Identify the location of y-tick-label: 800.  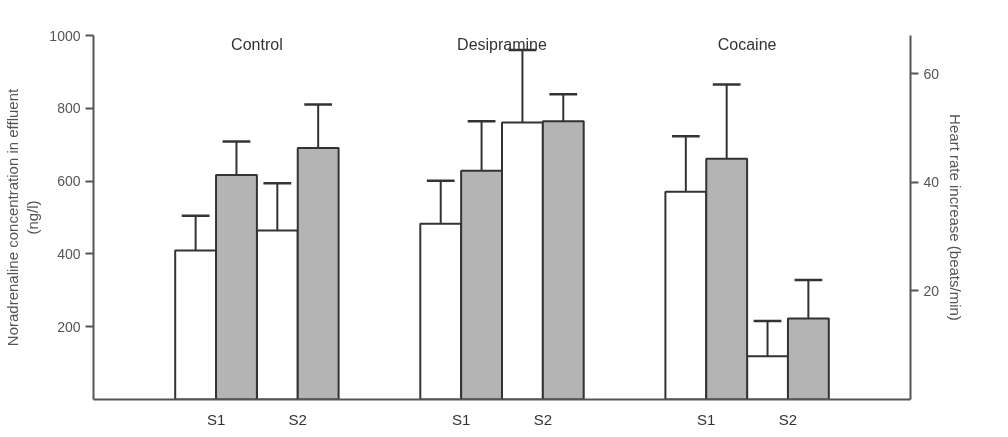
(69, 108).